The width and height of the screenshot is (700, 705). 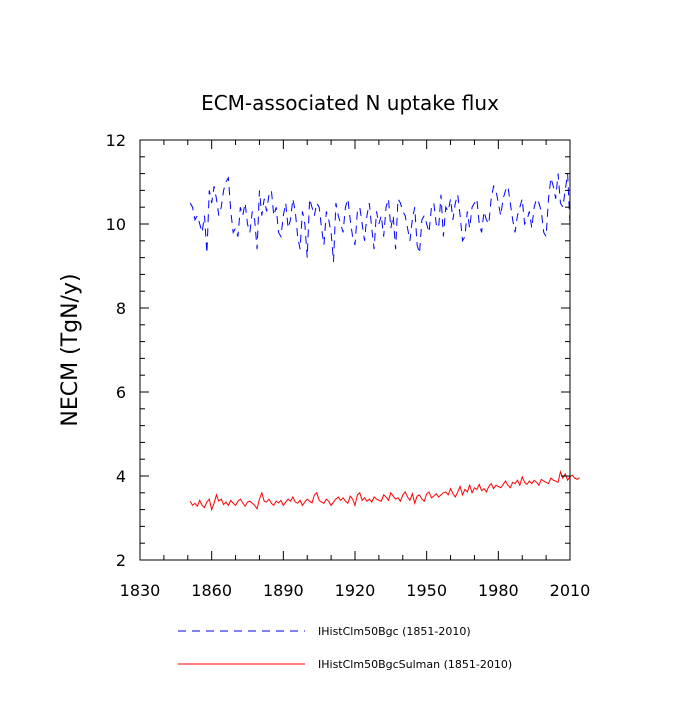 What do you see at coordinates (70, 349) in the screenshot?
I see `y-axis-label: NECM (TgN/y)` at bounding box center [70, 349].